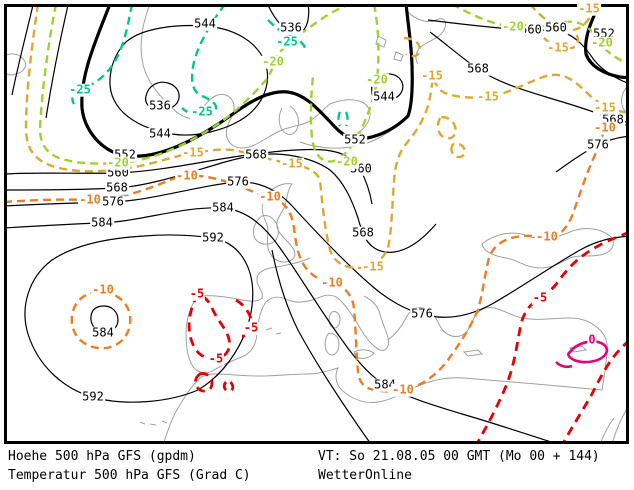 The width and height of the screenshot is (634, 490). I want to click on coast-med-north, so click(338, 322).